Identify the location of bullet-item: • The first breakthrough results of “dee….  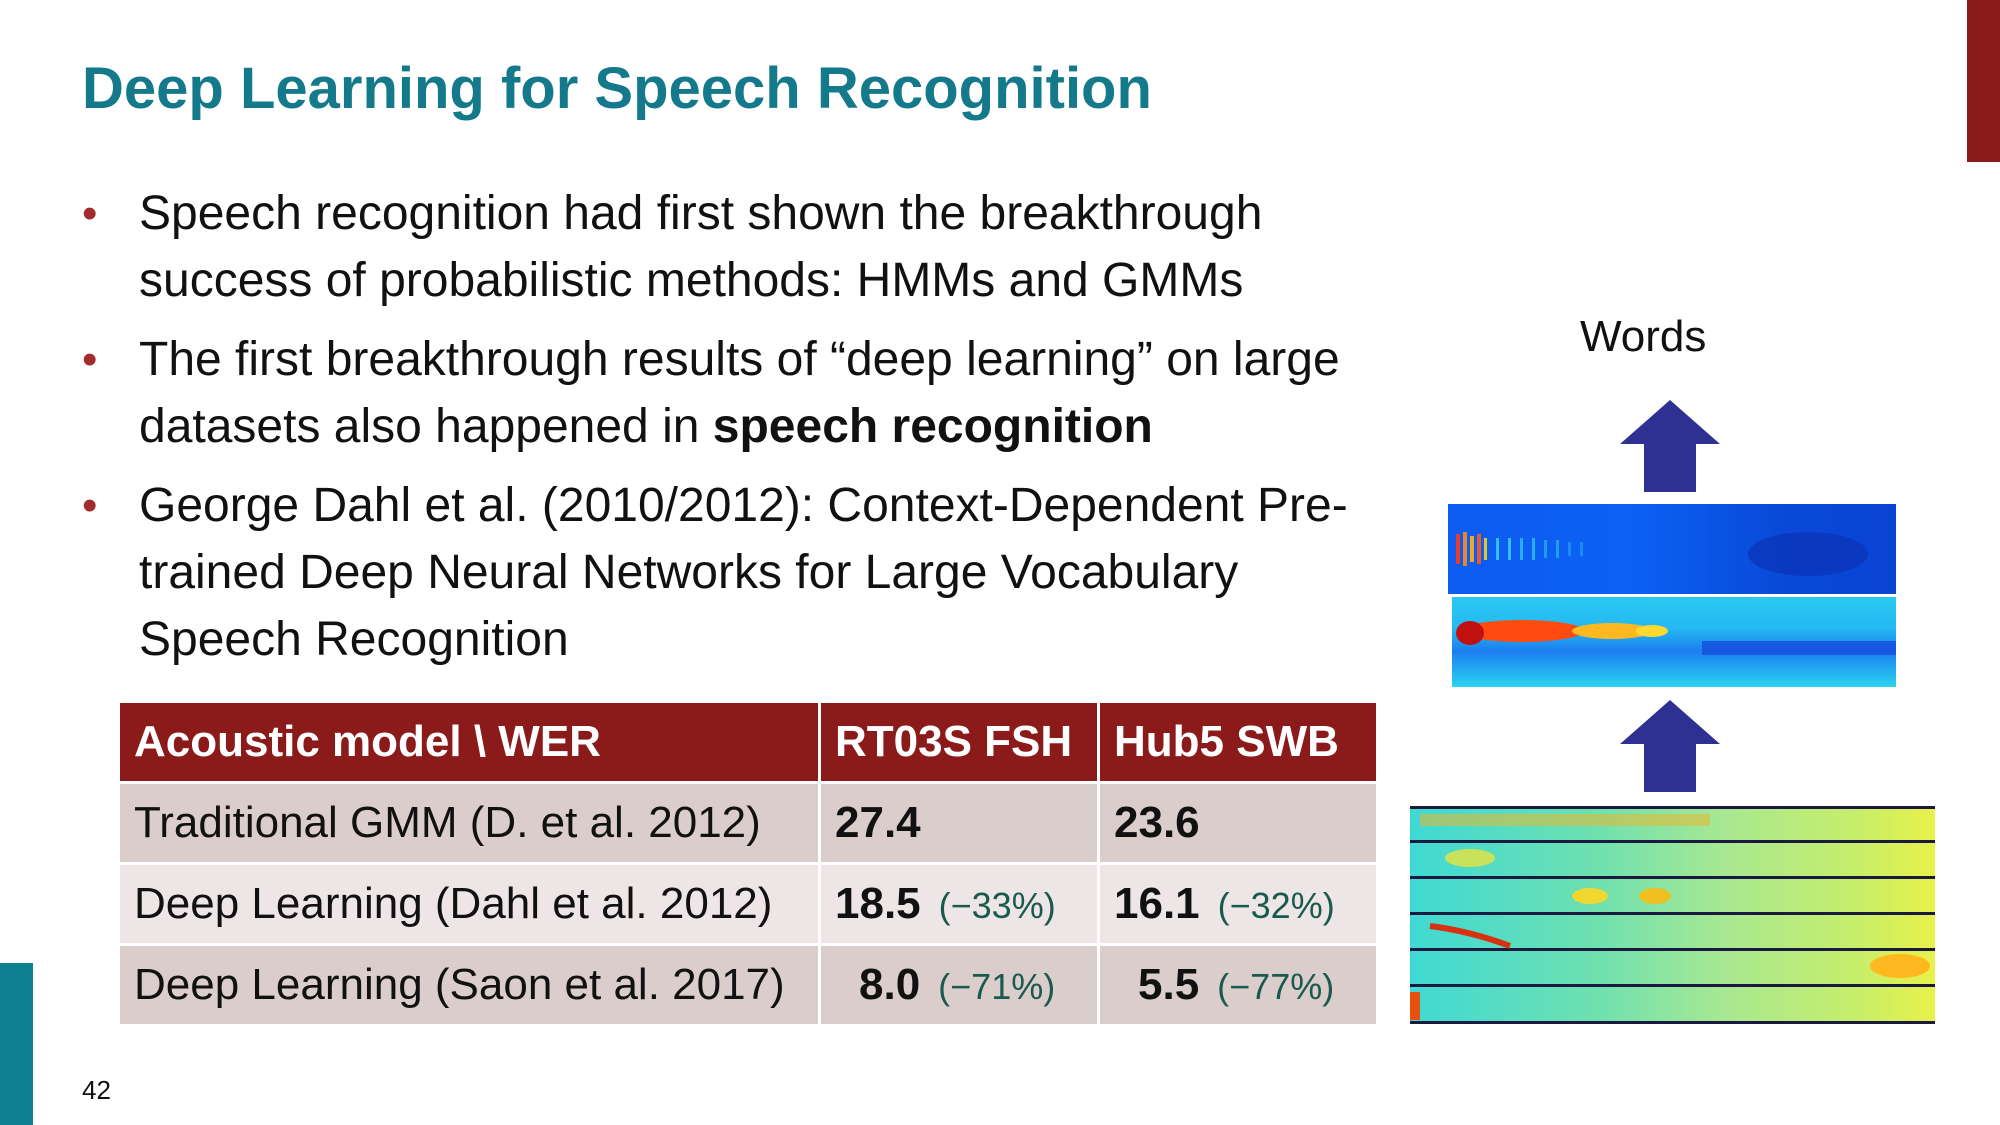
(732, 393).